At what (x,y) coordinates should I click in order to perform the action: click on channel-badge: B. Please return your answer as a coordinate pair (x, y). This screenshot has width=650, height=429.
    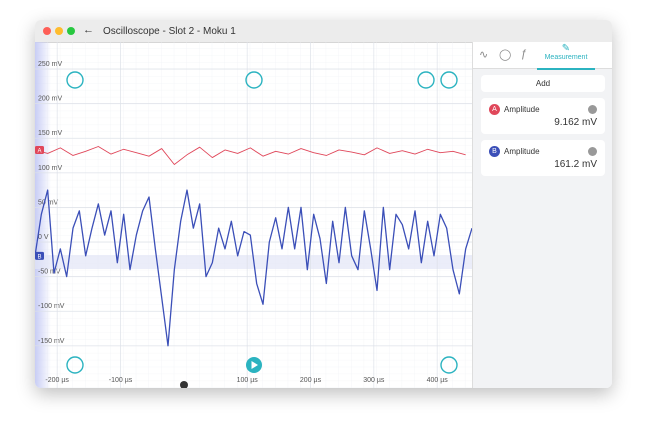
    Looking at the image, I should click on (494, 151).